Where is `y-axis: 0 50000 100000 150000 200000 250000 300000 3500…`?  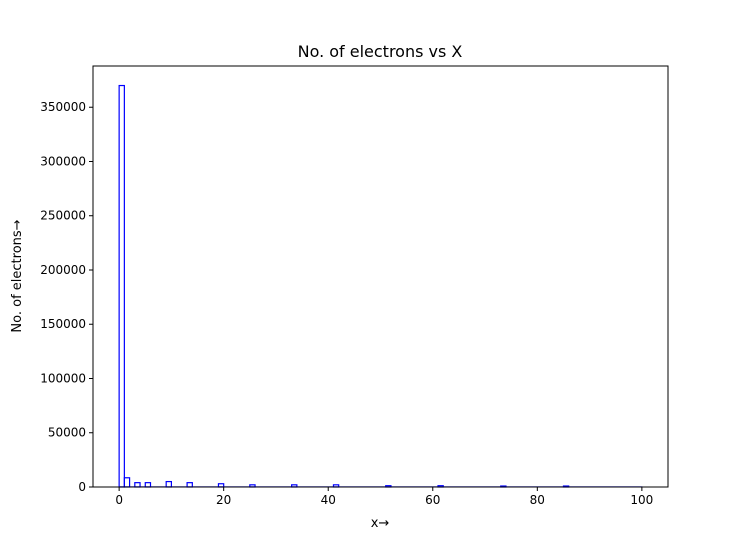 y-axis: 0 50000 100000 150000 200000 250000 300000 3500… is located at coordinates (66, 297).